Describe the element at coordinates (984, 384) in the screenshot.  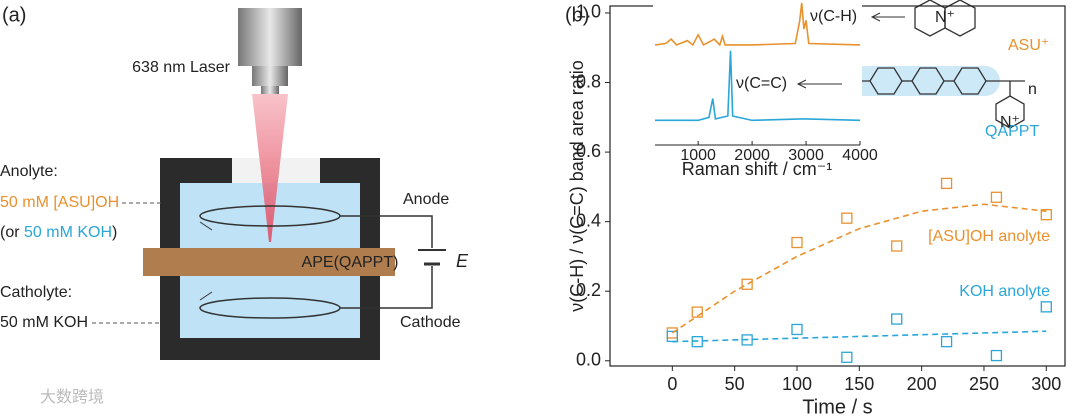
I see `x-tick-label: 250` at that location.